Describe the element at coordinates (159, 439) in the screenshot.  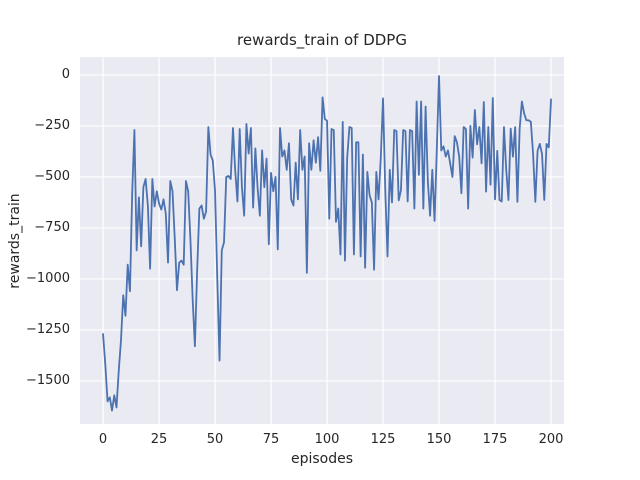
I see `x-tick-label-25: 25` at that location.